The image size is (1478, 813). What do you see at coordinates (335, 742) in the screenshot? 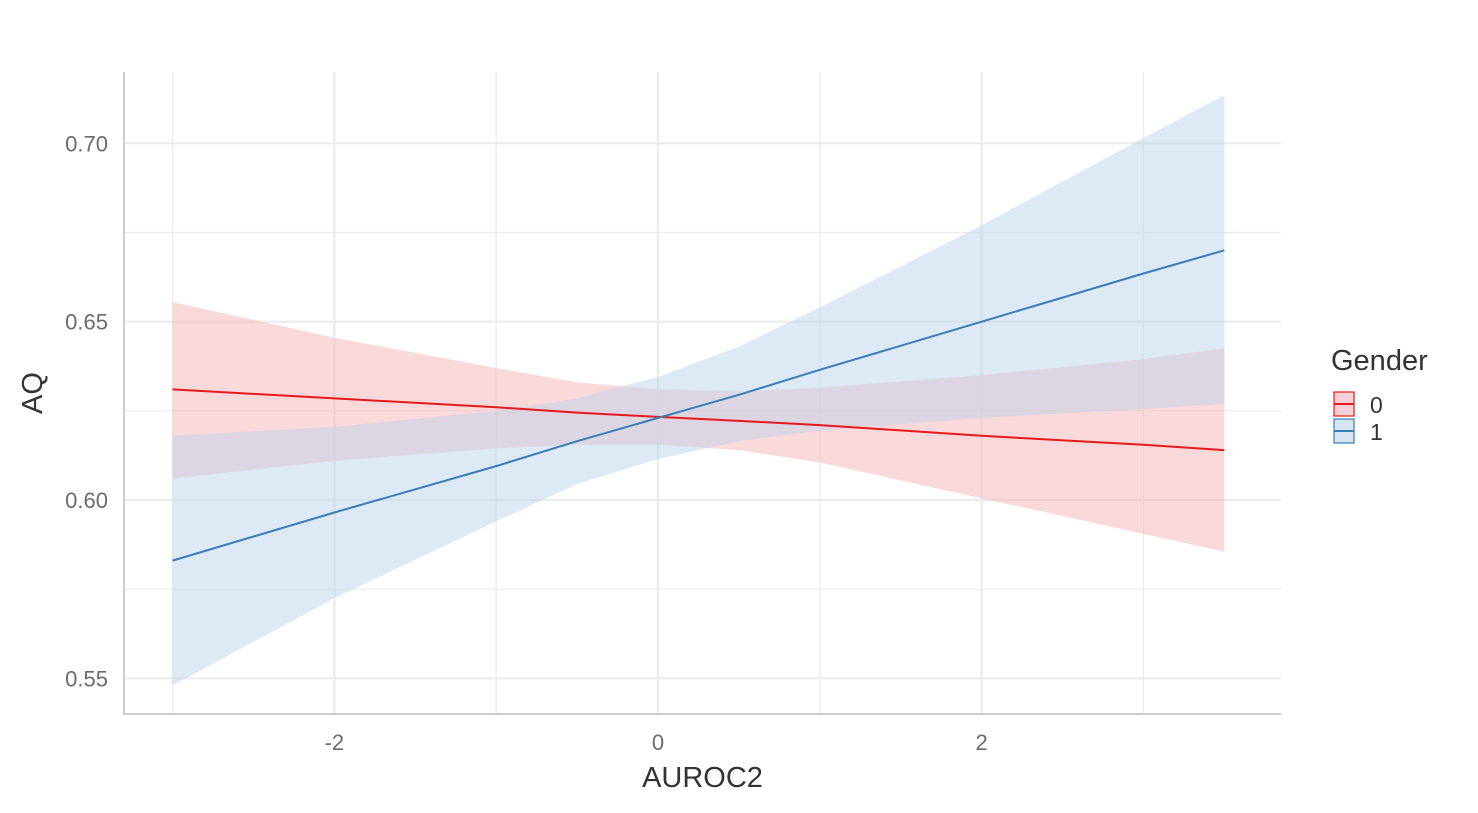
I see `x-tick-label: -2` at bounding box center [335, 742].